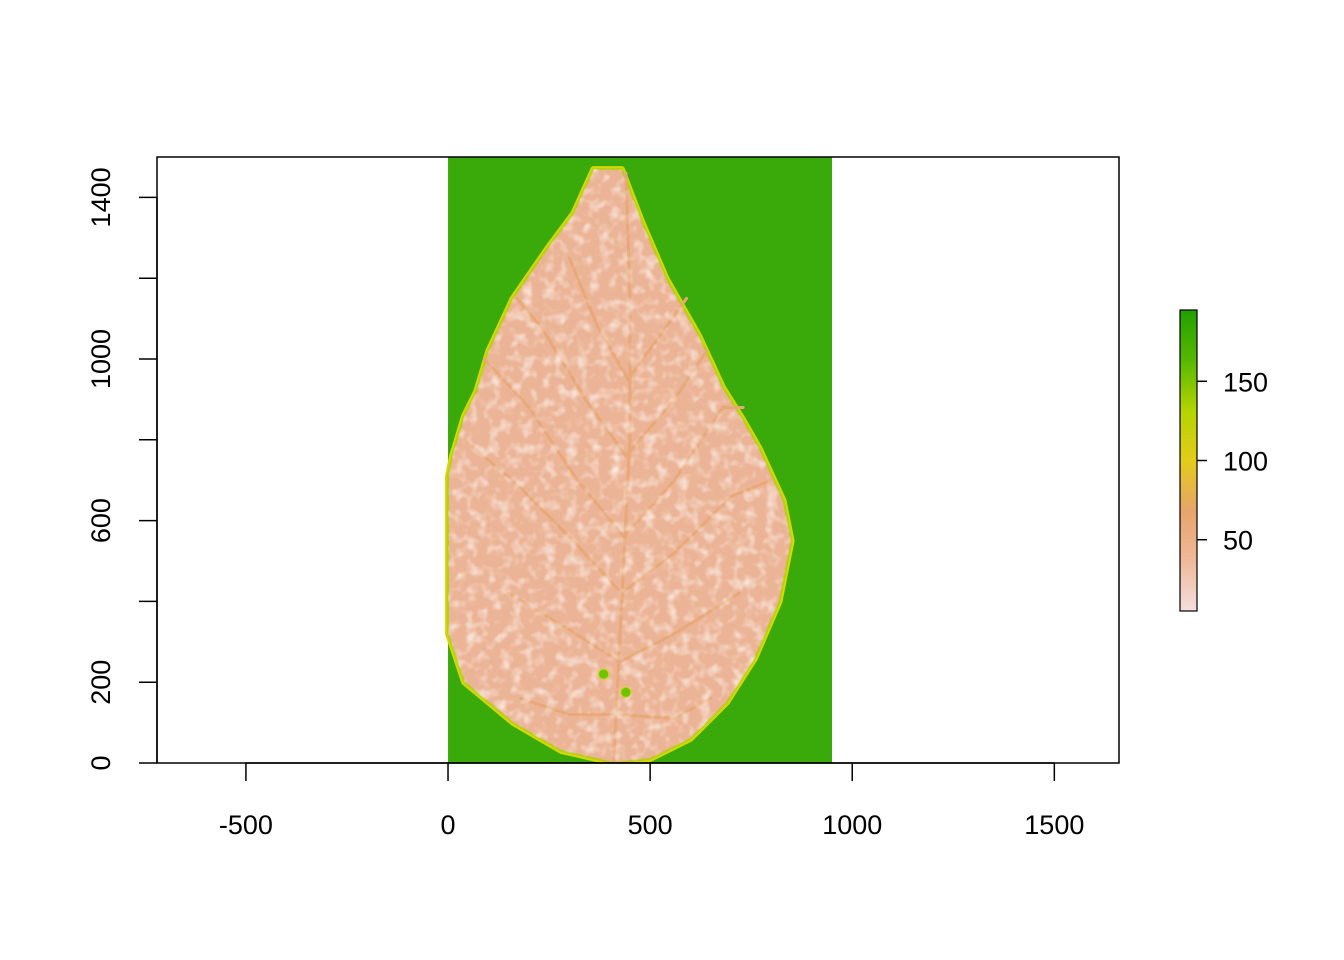 Image resolution: width=1344 pixels, height=960 pixels. Describe the element at coordinates (1245, 382) in the screenshot. I see `colorbar-tick-label: 150` at that location.